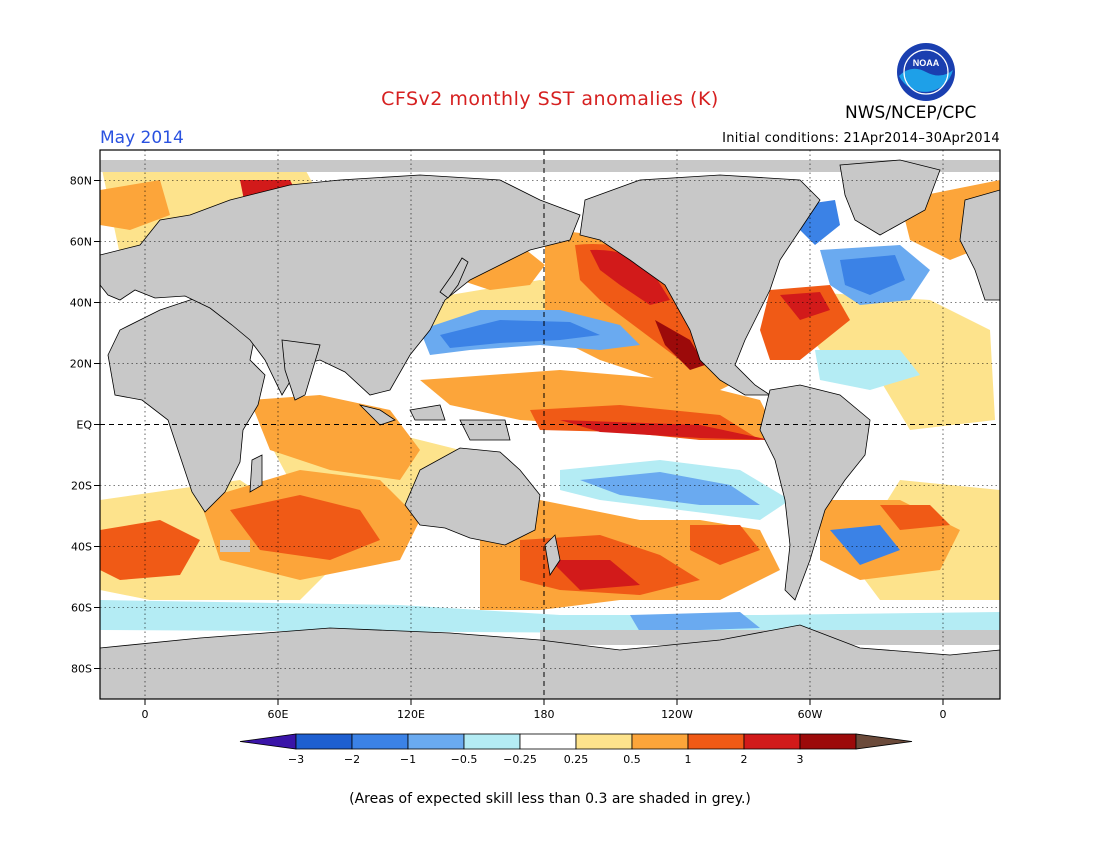  Describe the element at coordinates (520, 759) in the screenshot. I see `colorbar-label: −0.25` at that location.